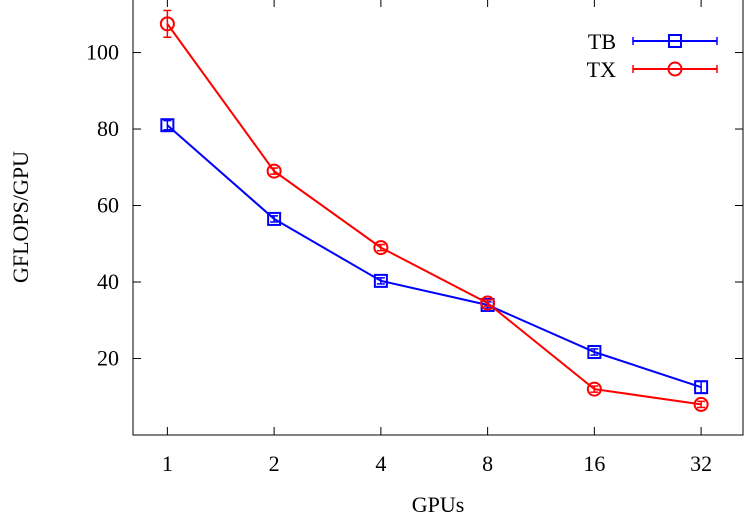 The width and height of the screenshot is (744, 530). What do you see at coordinates (108, 358) in the screenshot?
I see `y-tick-label: 20` at bounding box center [108, 358].